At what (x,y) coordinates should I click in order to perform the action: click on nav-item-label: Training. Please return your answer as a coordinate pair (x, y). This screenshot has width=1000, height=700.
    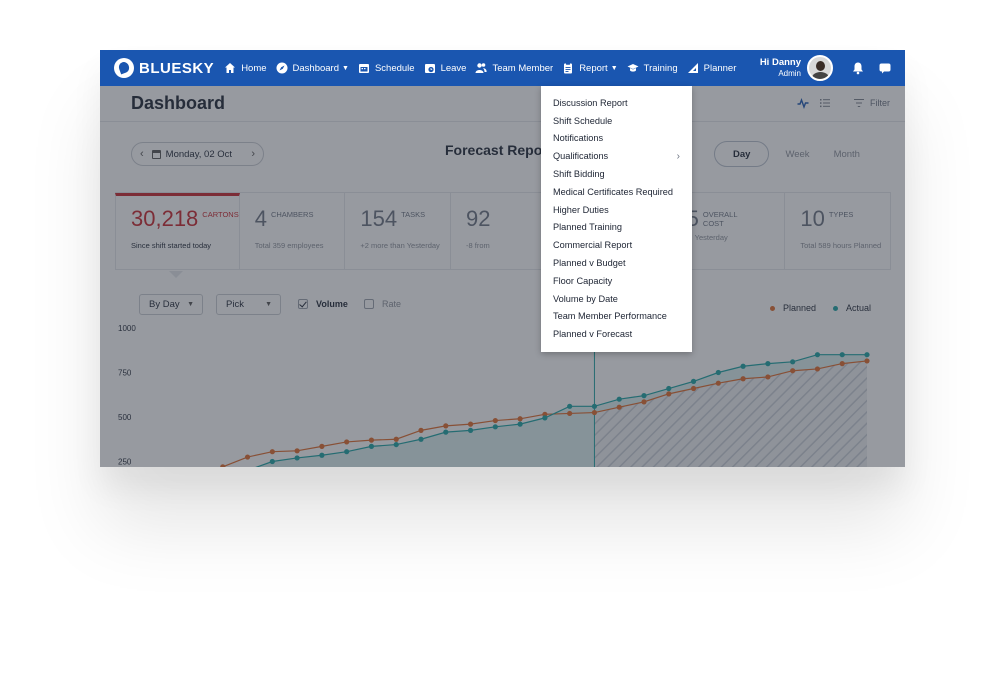
    Looking at the image, I should click on (660, 68).